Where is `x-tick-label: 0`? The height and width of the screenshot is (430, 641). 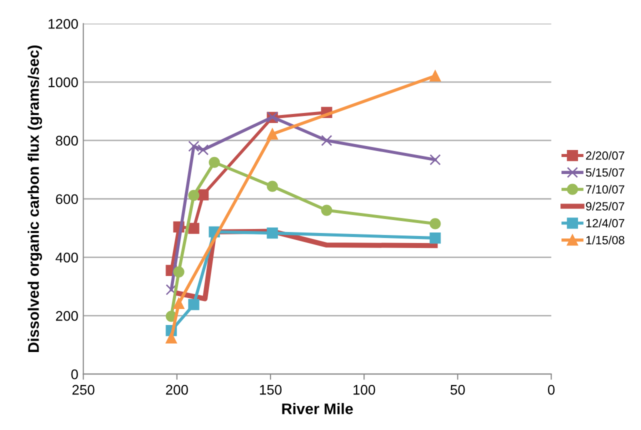
x-tick-label: 0 is located at coordinates (551, 389).